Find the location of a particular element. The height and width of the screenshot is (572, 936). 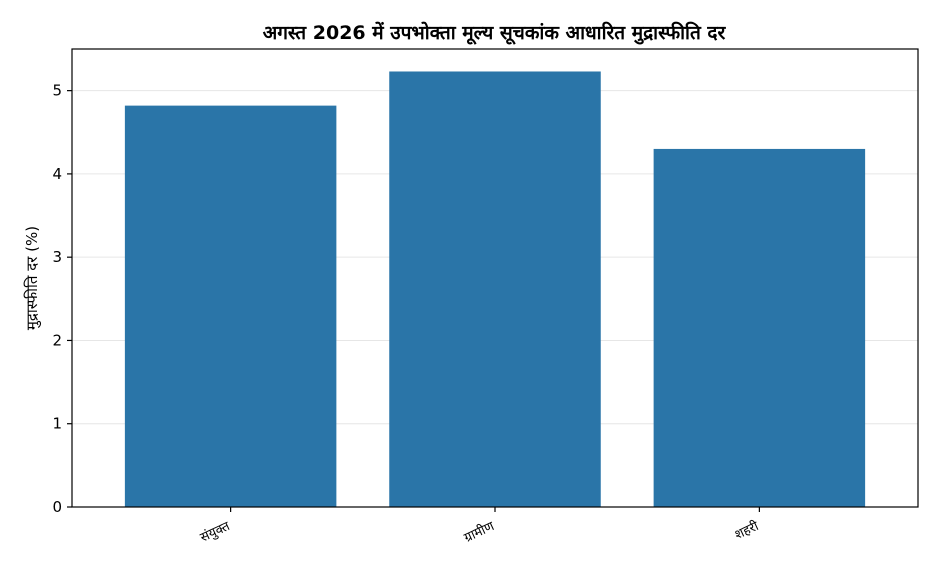

y-tick-label: 2 is located at coordinates (57, 340).